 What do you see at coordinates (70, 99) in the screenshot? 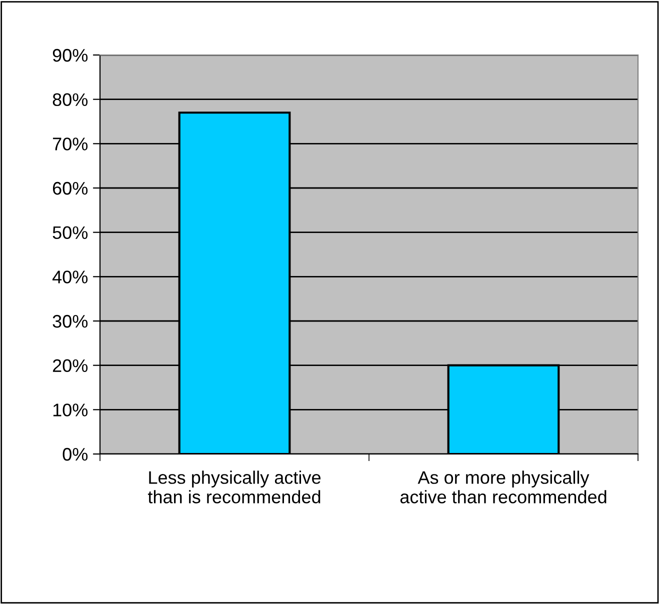
I see `y-tick-label: 80%` at bounding box center [70, 99].